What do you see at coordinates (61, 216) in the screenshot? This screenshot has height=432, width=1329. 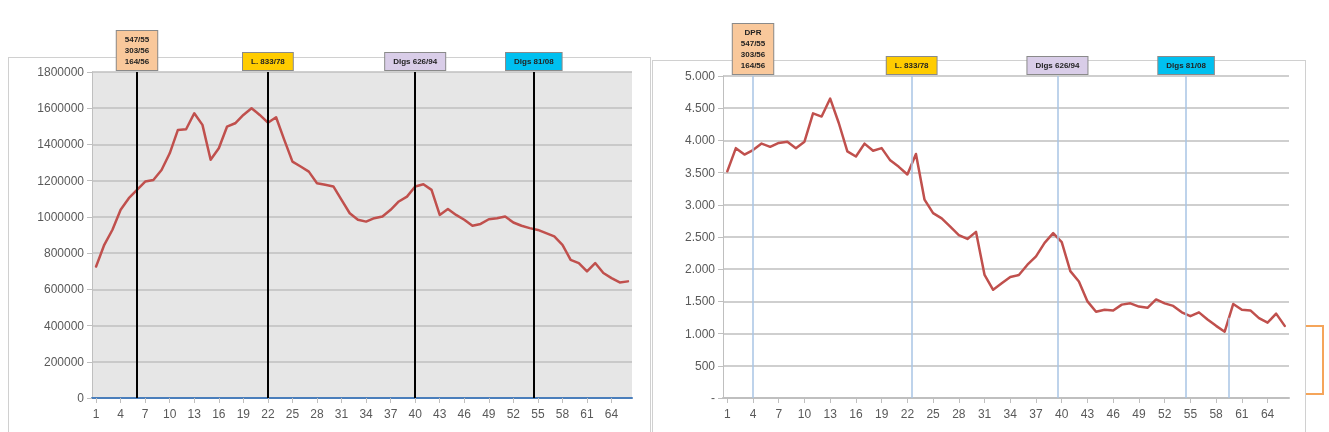 I see `y-tick-label: 1000000` at bounding box center [61, 216].